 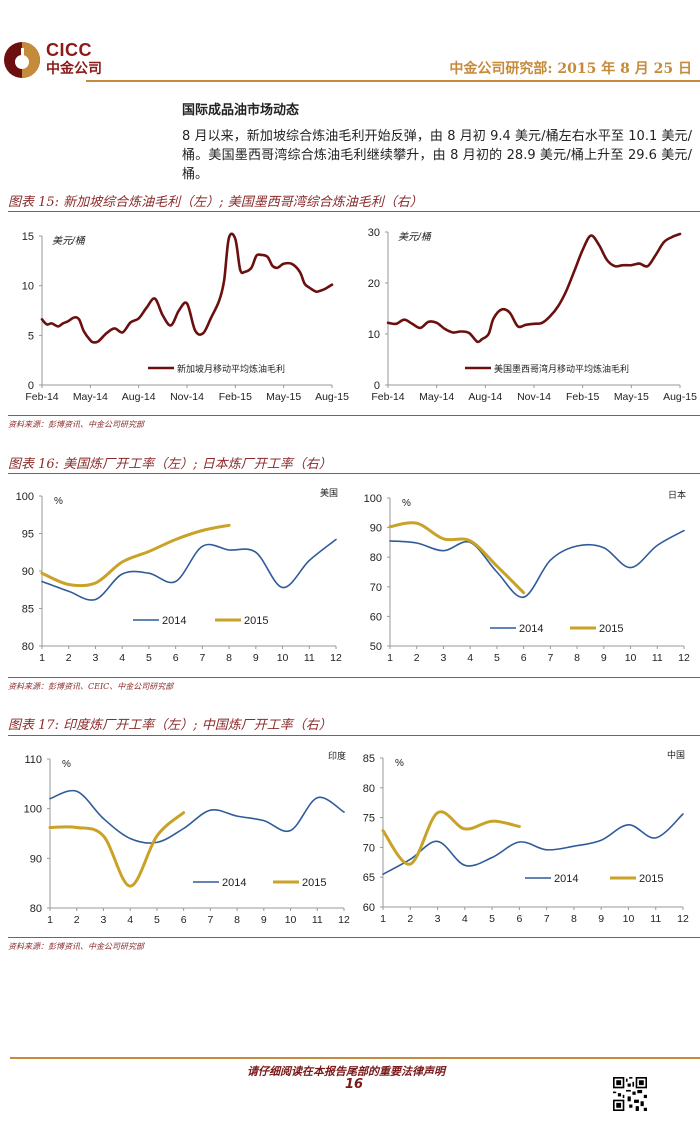 What do you see at coordinates (369, 759) in the screenshot?
I see `y-tick-label: 85` at bounding box center [369, 759].